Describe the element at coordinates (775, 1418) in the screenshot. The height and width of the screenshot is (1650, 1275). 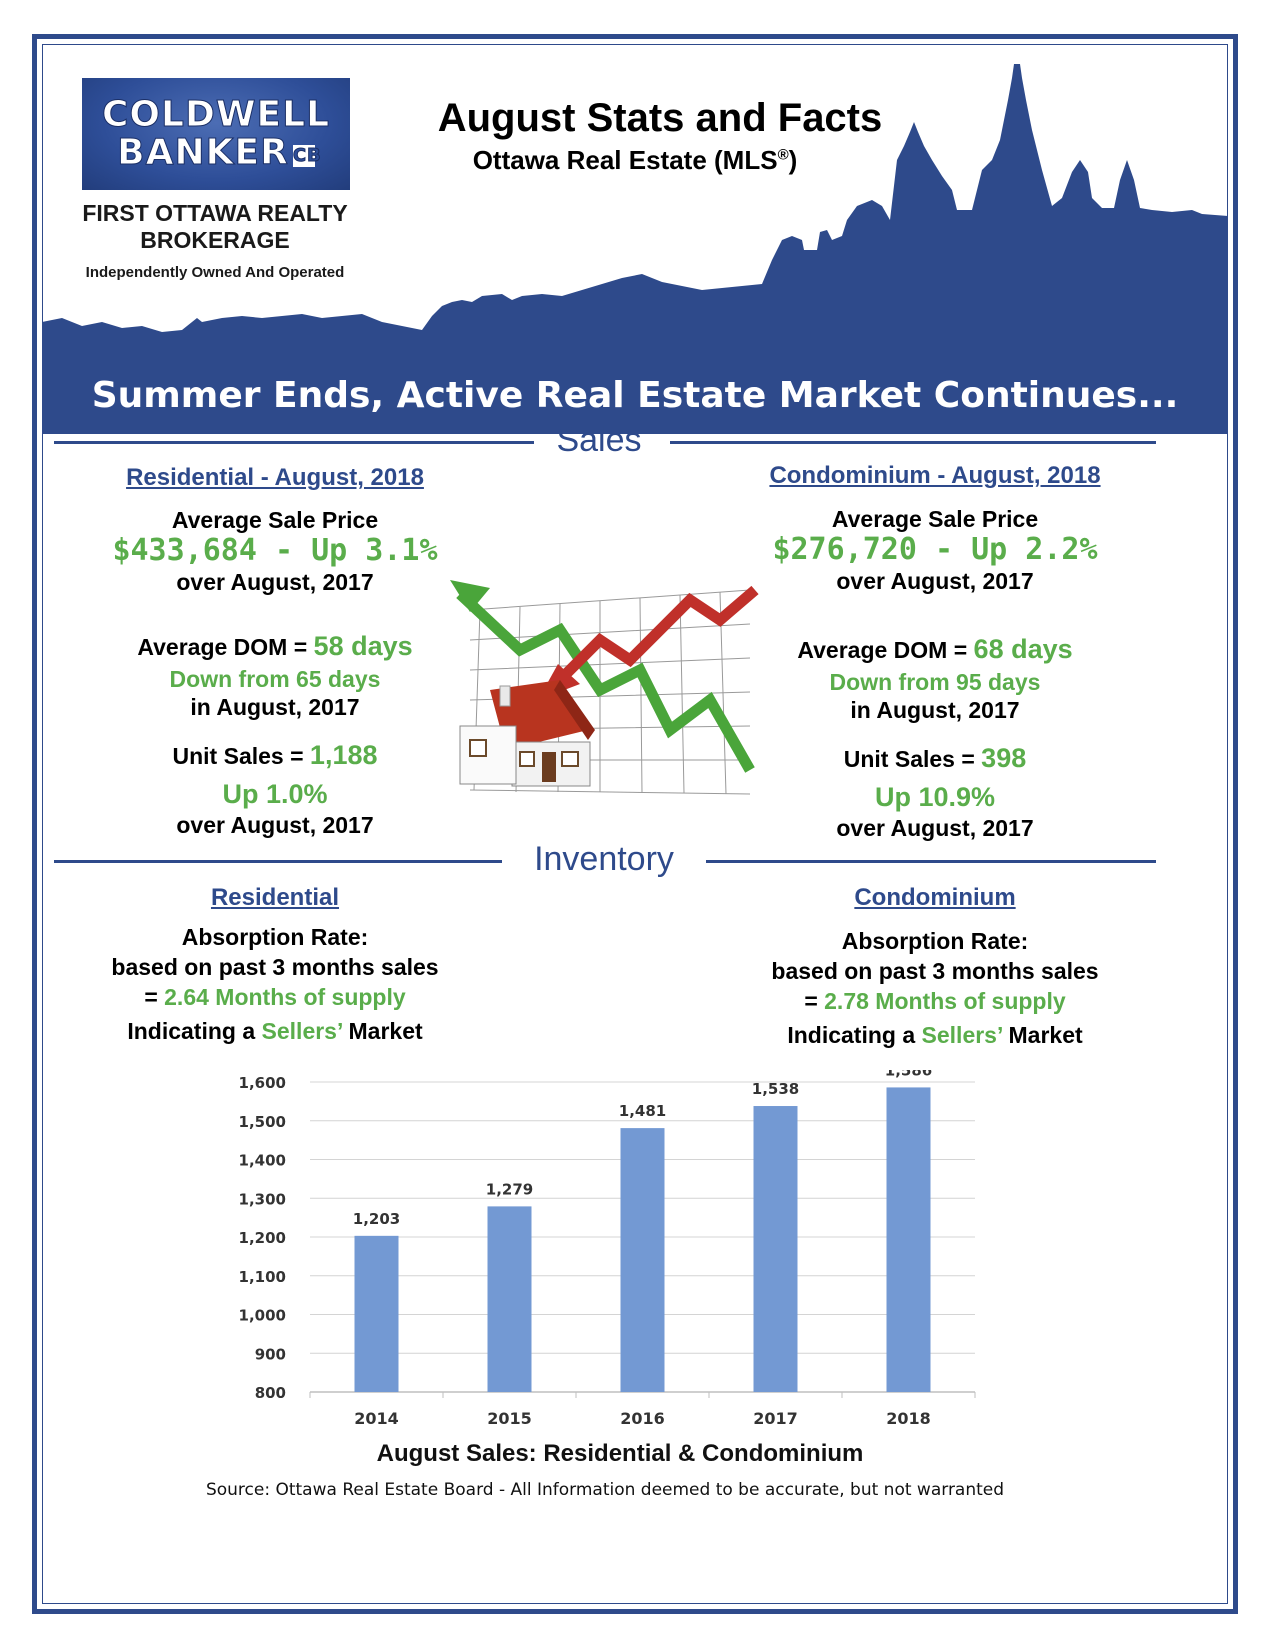
I see `x-tick-label-2017: 2017` at that location.